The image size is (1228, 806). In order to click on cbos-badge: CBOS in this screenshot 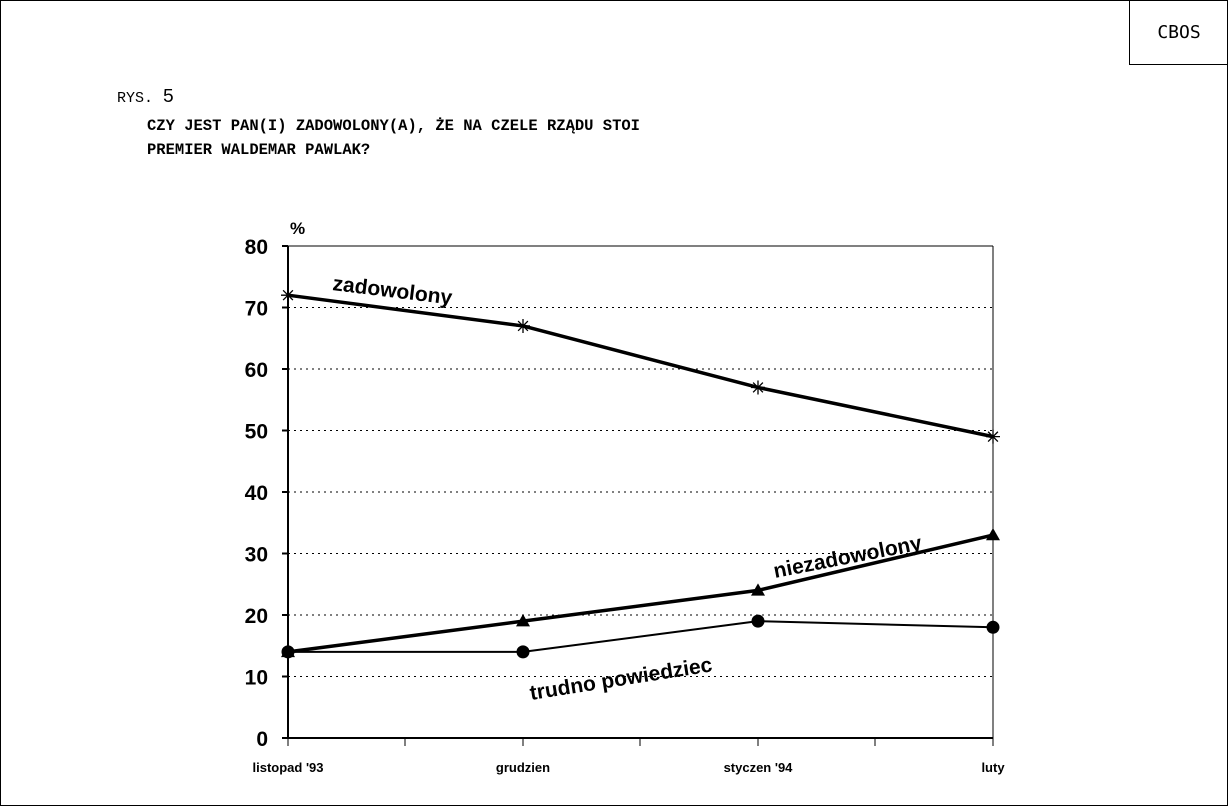, I will do `click(1178, 32)`.